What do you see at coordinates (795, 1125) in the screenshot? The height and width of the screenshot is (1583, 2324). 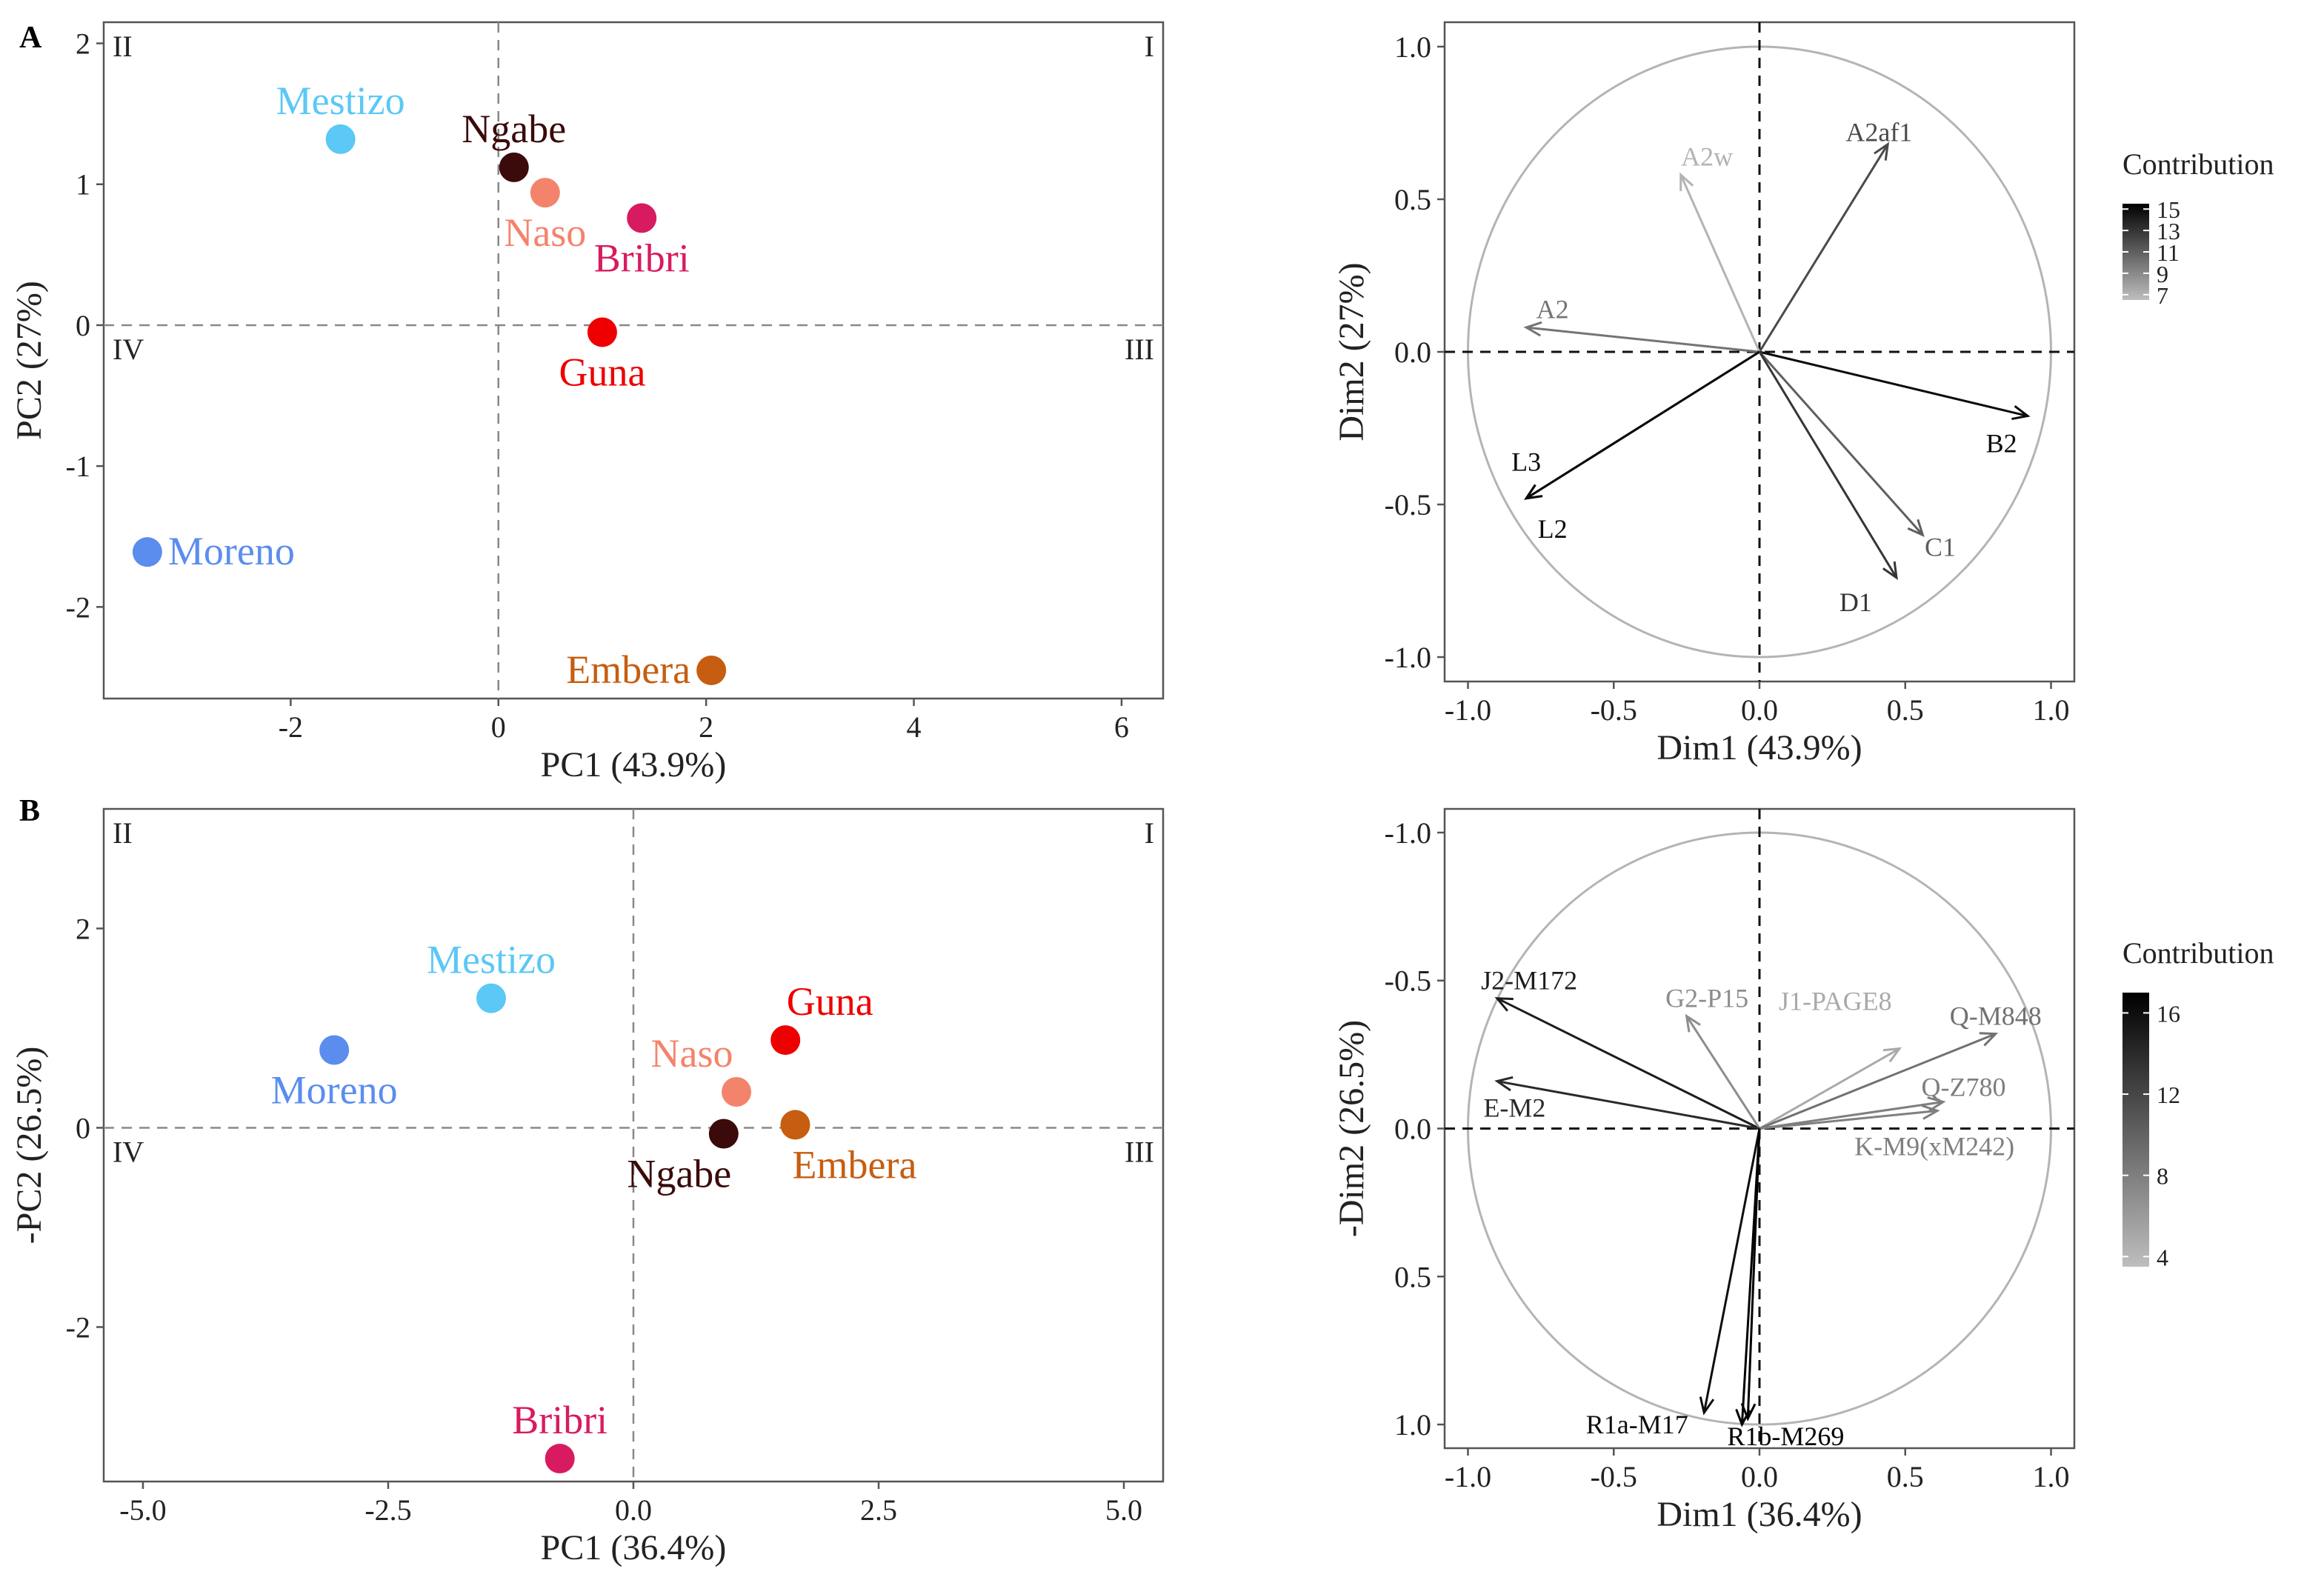 I see `B-scatter-point-embera` at bounding box center [795, 1125].